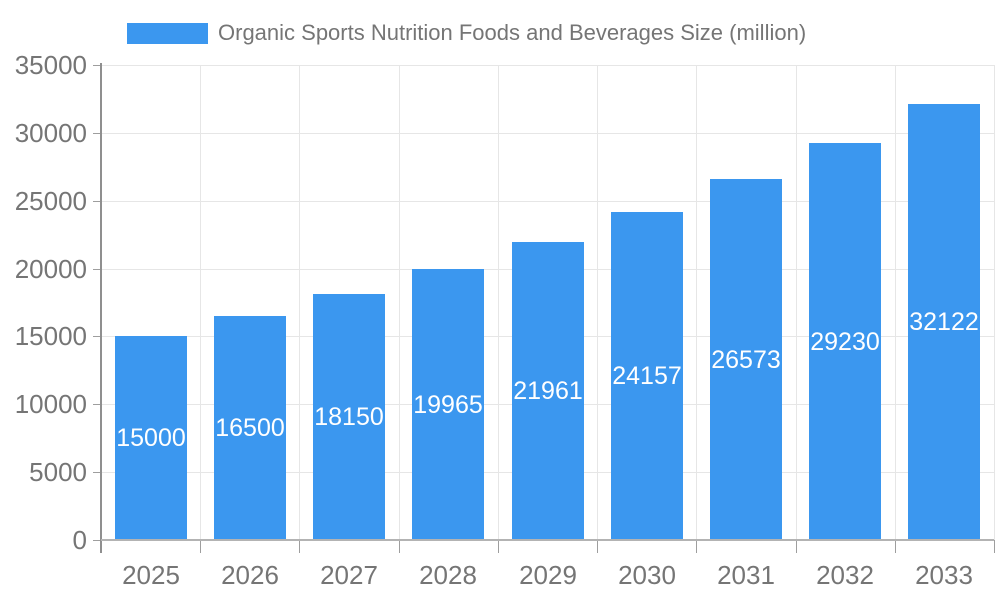 The width and height of the screenshot is (1000, 600). What do you see at coordinates (50, 65) in the screenshot?
I see `y-axis-tick-label: 35000` at bounding box center [50, 65].